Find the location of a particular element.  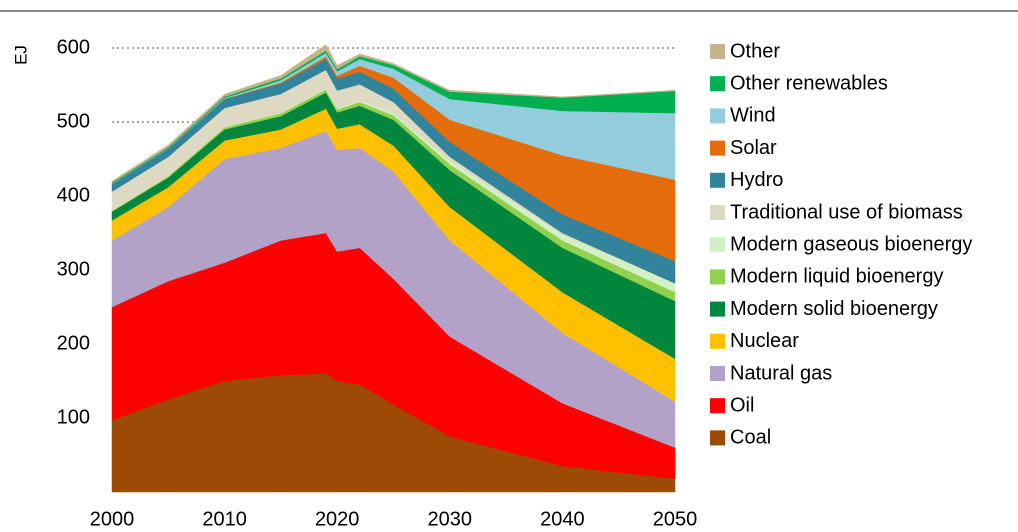

legend-label: Natural gas is located at coordinates (781, 373).